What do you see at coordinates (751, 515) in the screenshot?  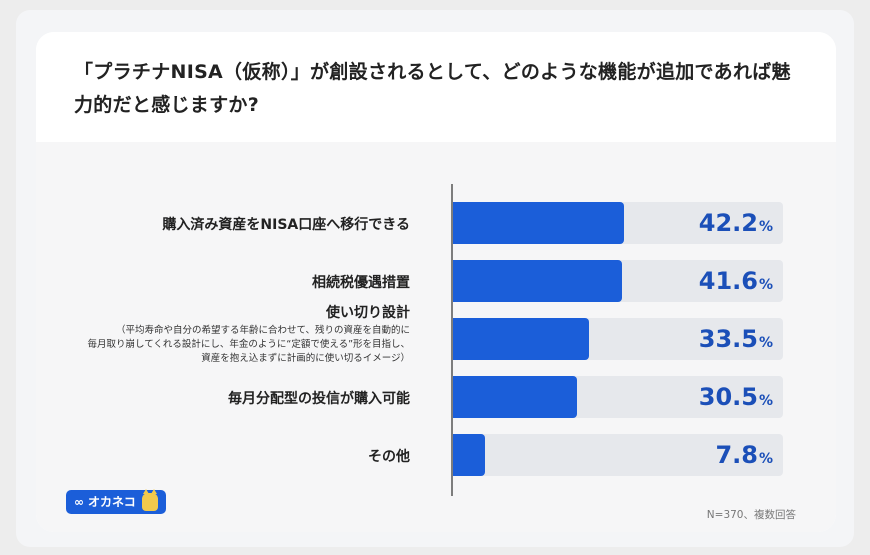 I see `sample-note: N=370、複数回答` at bounding box center [751, 515].